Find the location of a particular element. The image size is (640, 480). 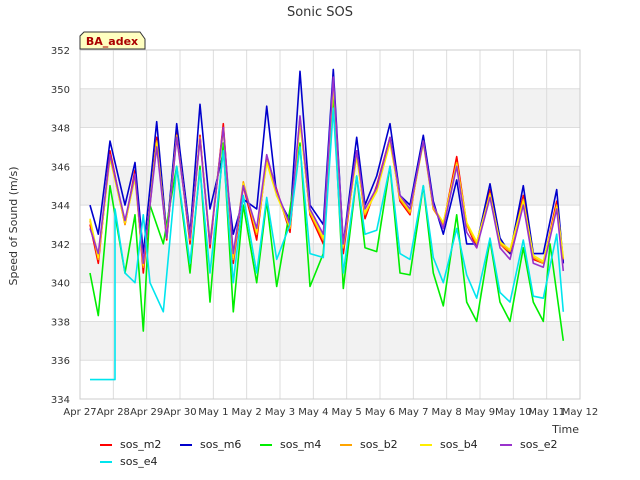

legend-label: sos_m2 is located at coordinates (141, 444).